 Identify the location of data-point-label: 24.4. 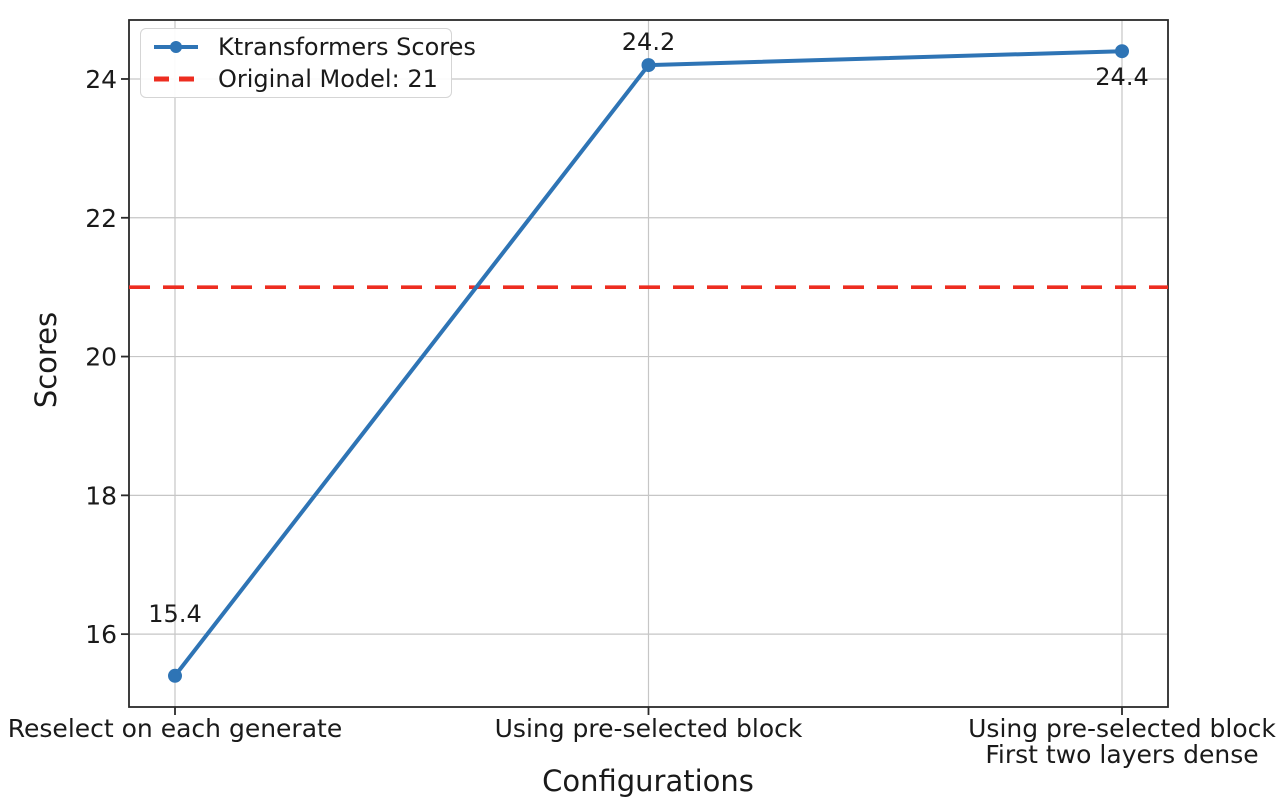
(1121, 77).